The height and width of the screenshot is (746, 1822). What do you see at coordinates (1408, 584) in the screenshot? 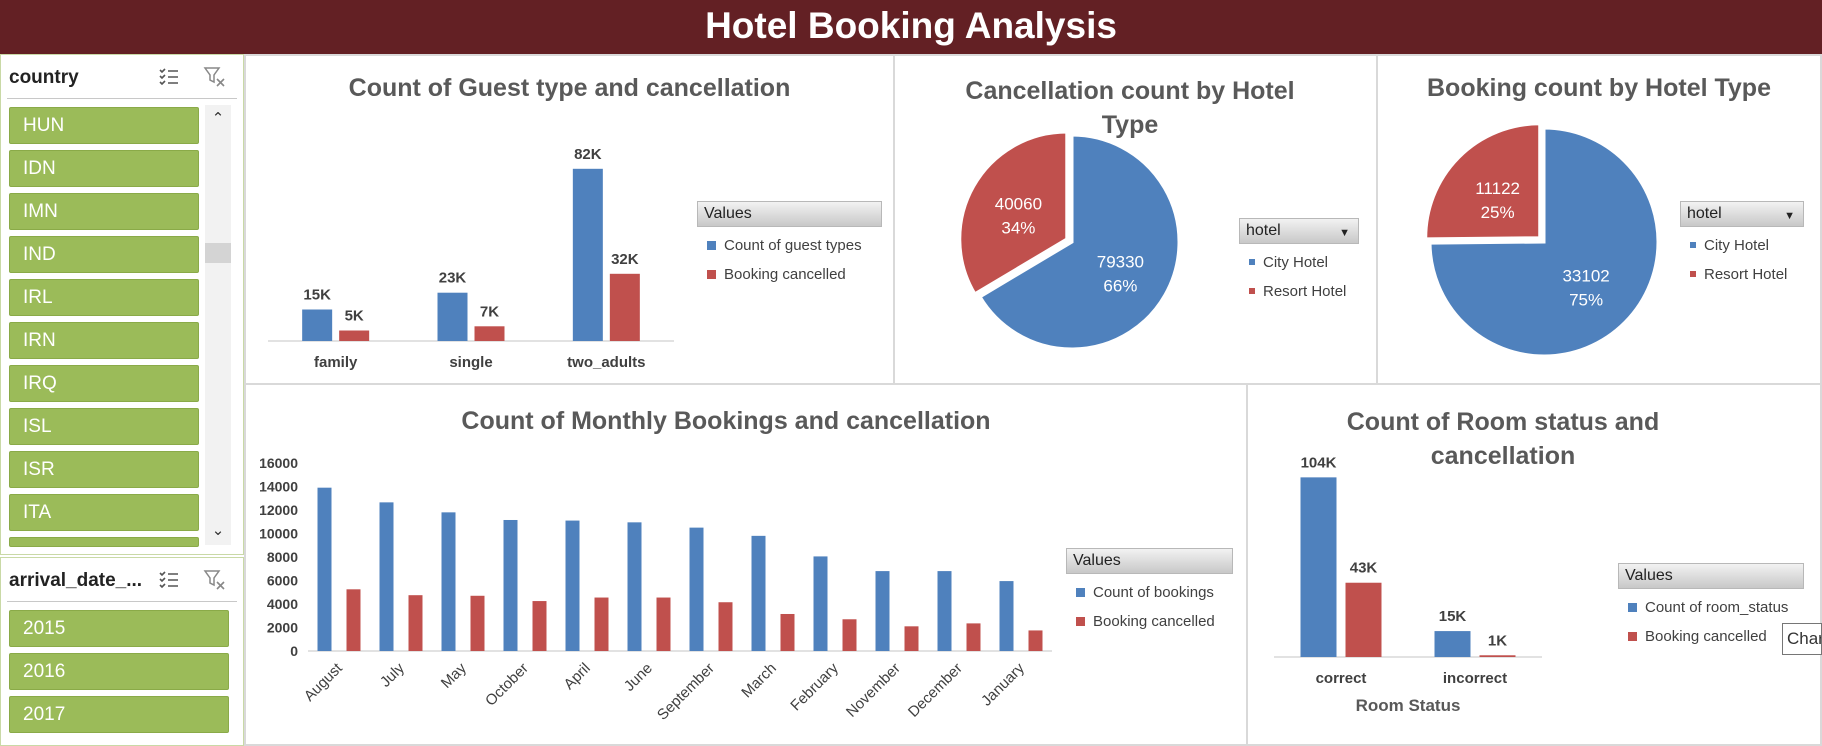
I see `room-status-bar-chart: 104K 43K correct 15K 1K incorrect Room Status` at bounding box center [1408, 584].